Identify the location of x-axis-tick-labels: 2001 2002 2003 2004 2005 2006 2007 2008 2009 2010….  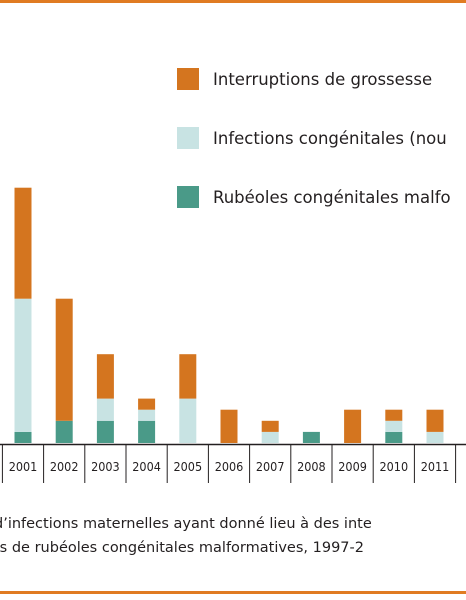
(229, 466).